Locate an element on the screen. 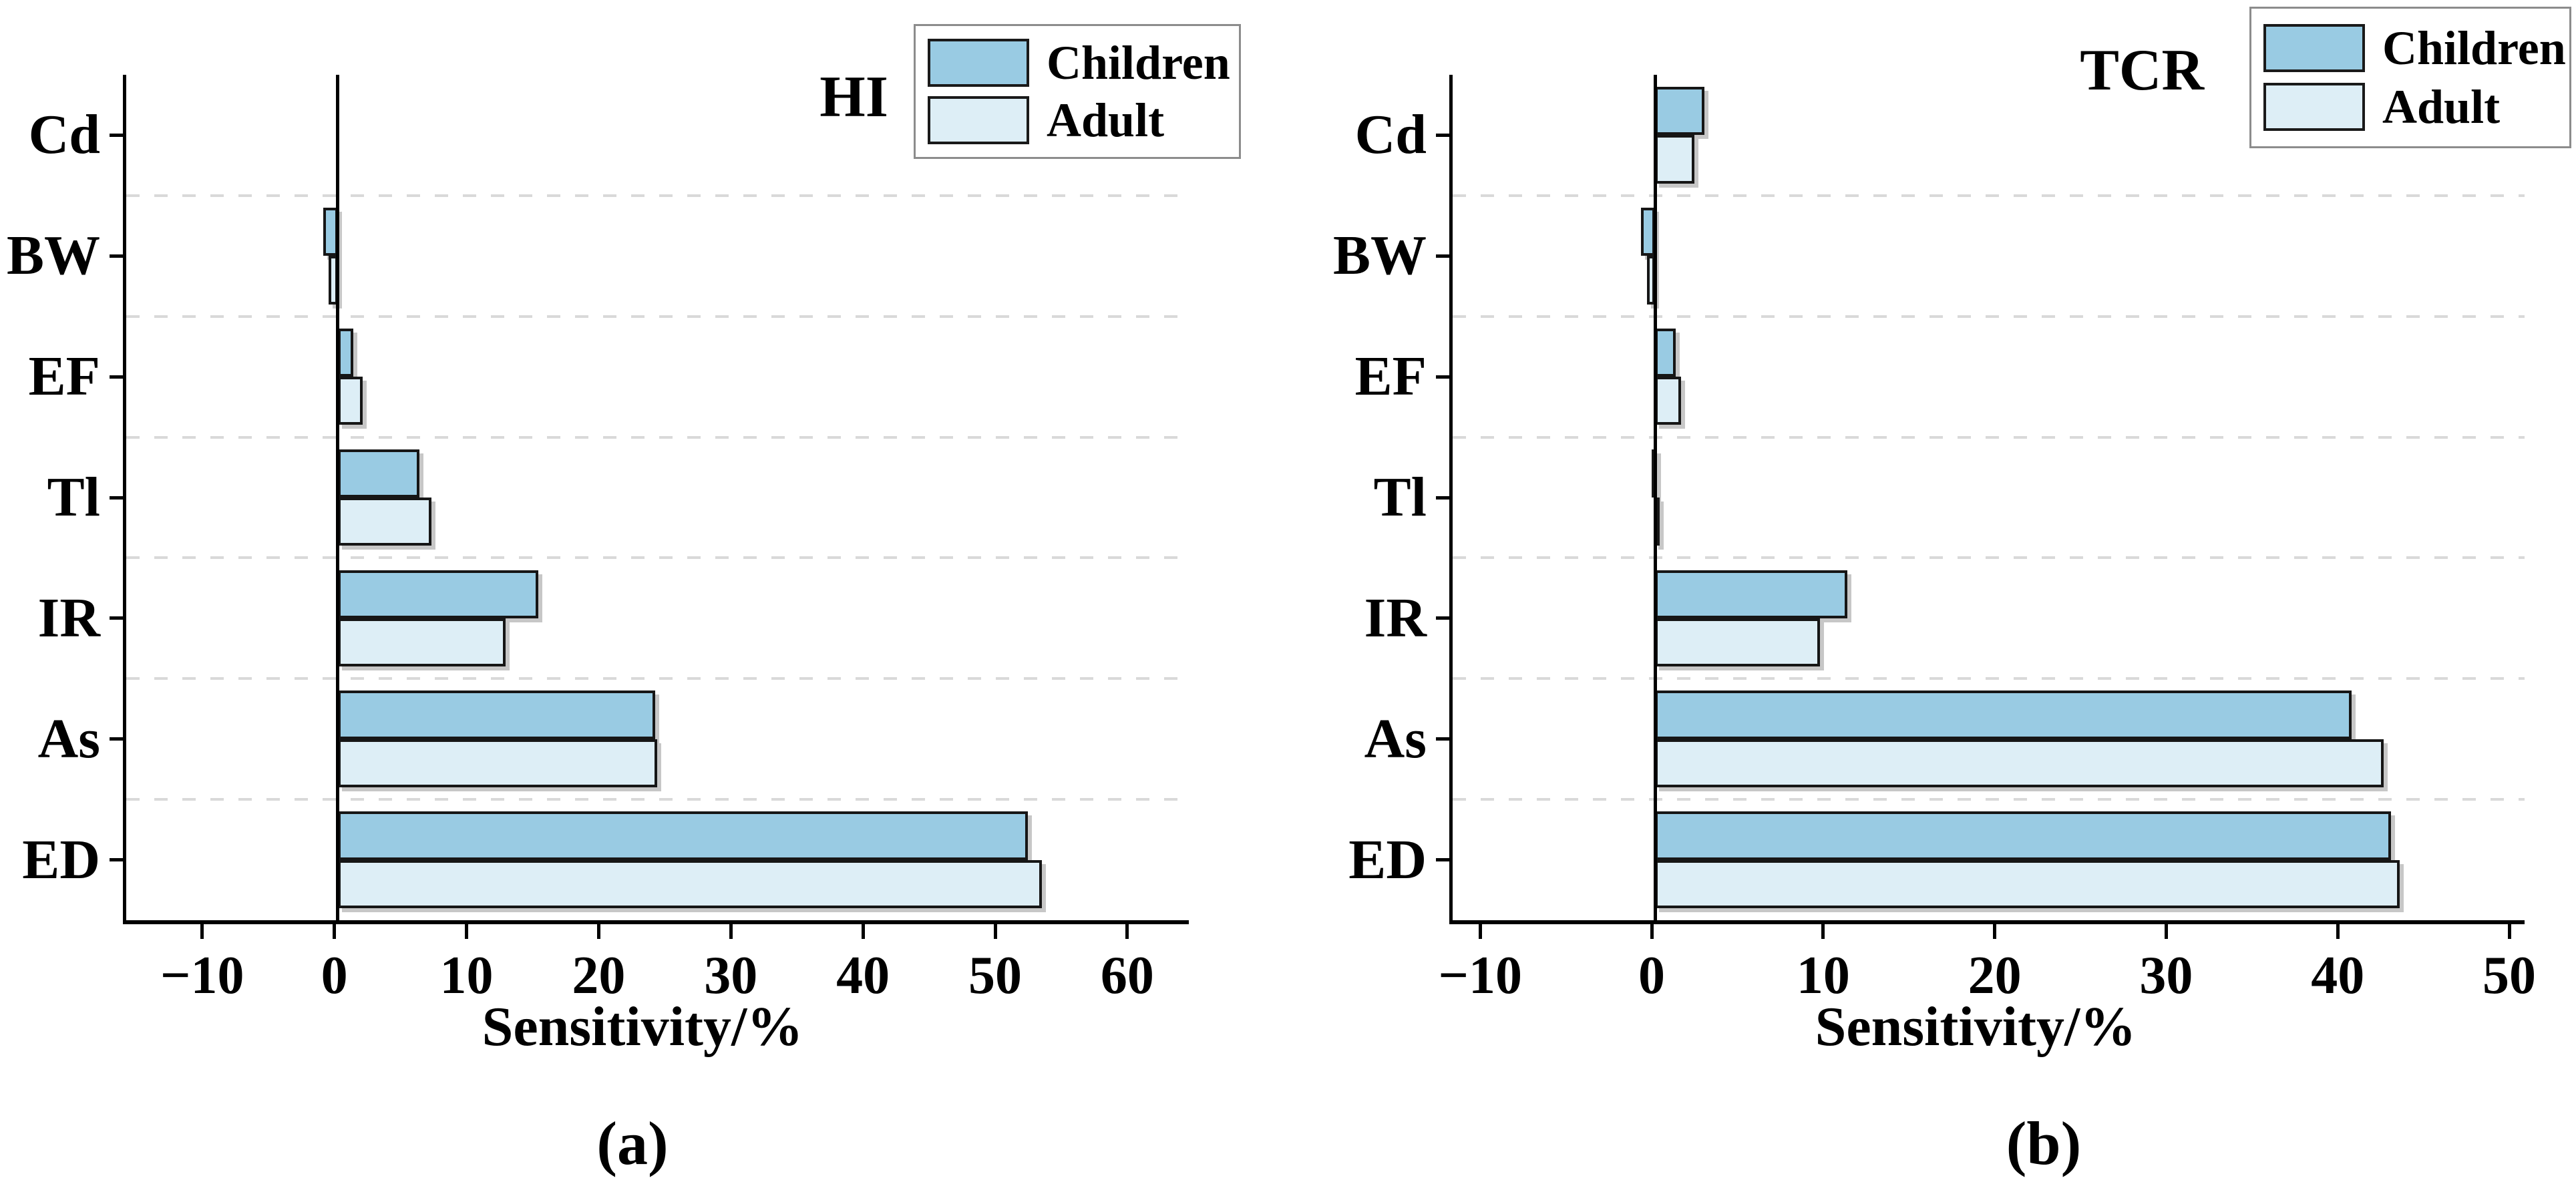 Image resolution: width=2576 pixels, height=1182 pixels. bar-children-tl is located at coordinates (1654, 473).